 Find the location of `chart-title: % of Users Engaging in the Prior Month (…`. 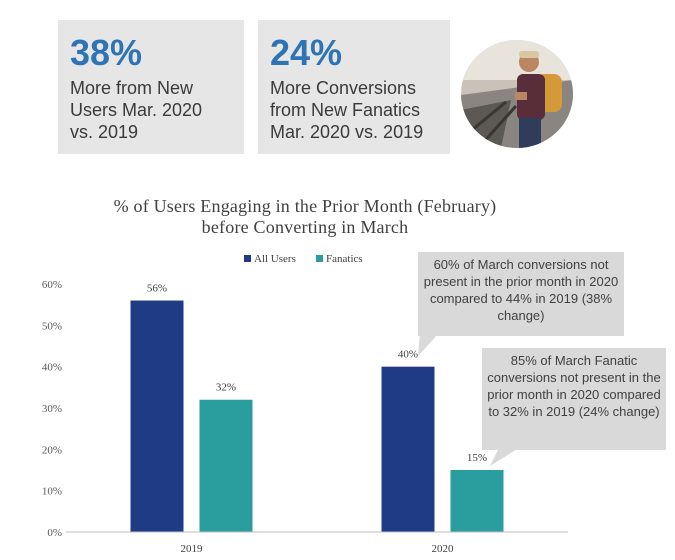

chart-title: % of Users Engaging in the Prior Month (… is located at coordinates (305, 216).